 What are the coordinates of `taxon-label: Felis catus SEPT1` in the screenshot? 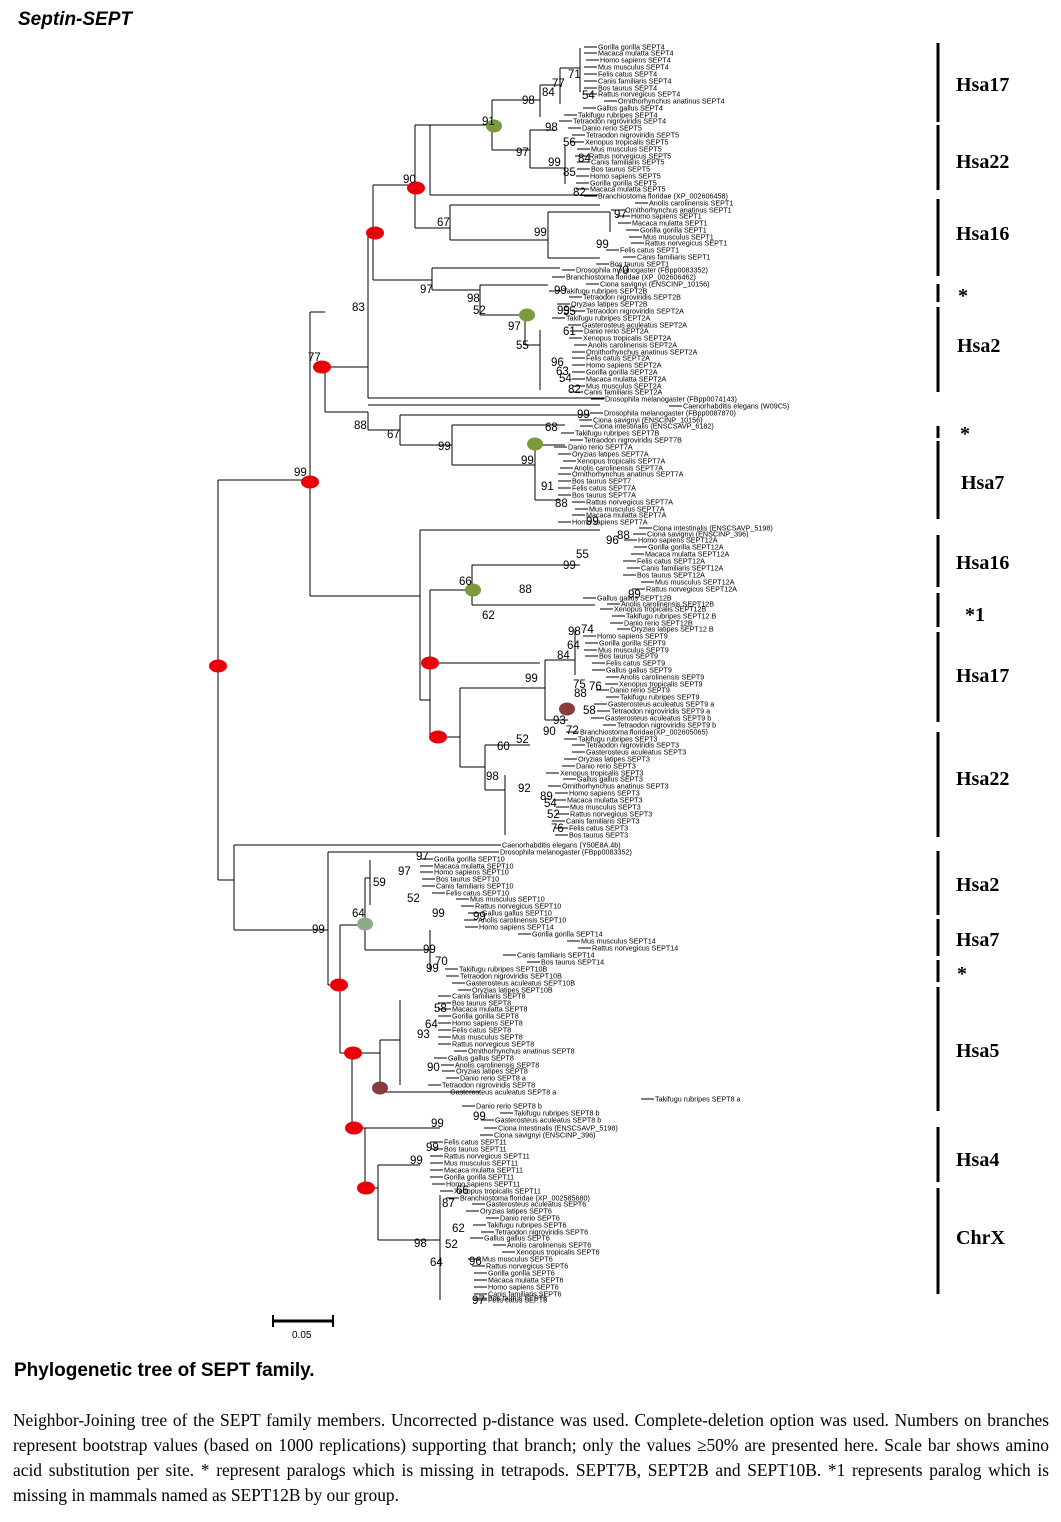 It's located at (649, 250).